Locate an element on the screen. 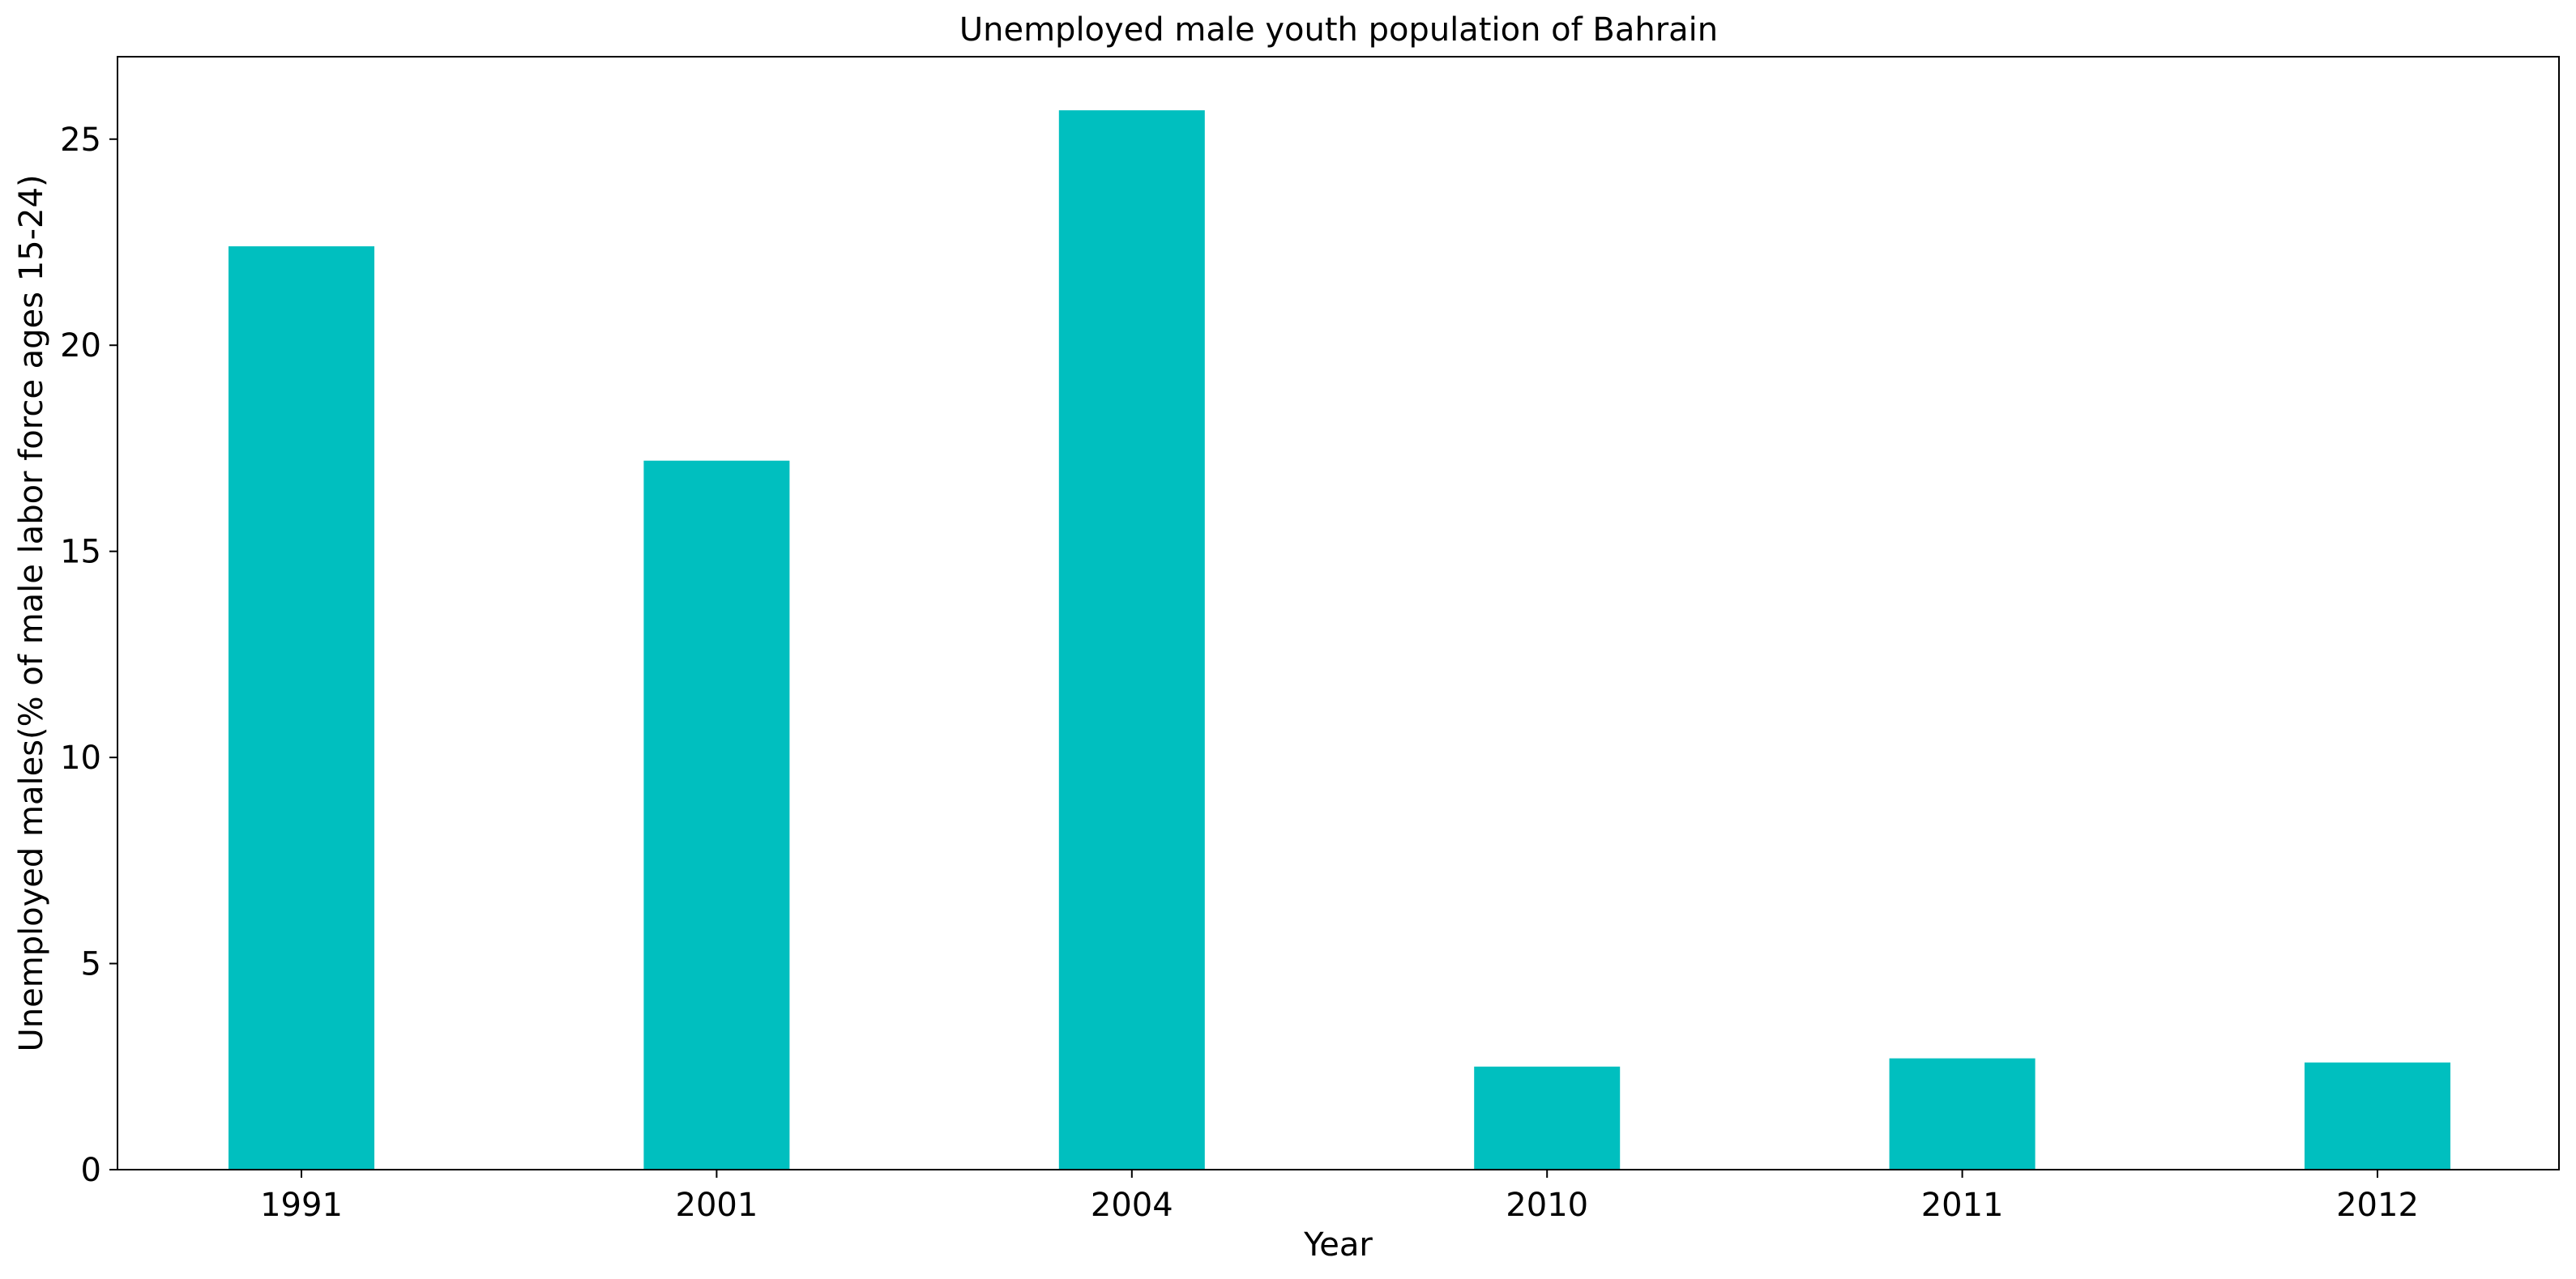  bar-2012 is located at coordinates (2377, 1116).